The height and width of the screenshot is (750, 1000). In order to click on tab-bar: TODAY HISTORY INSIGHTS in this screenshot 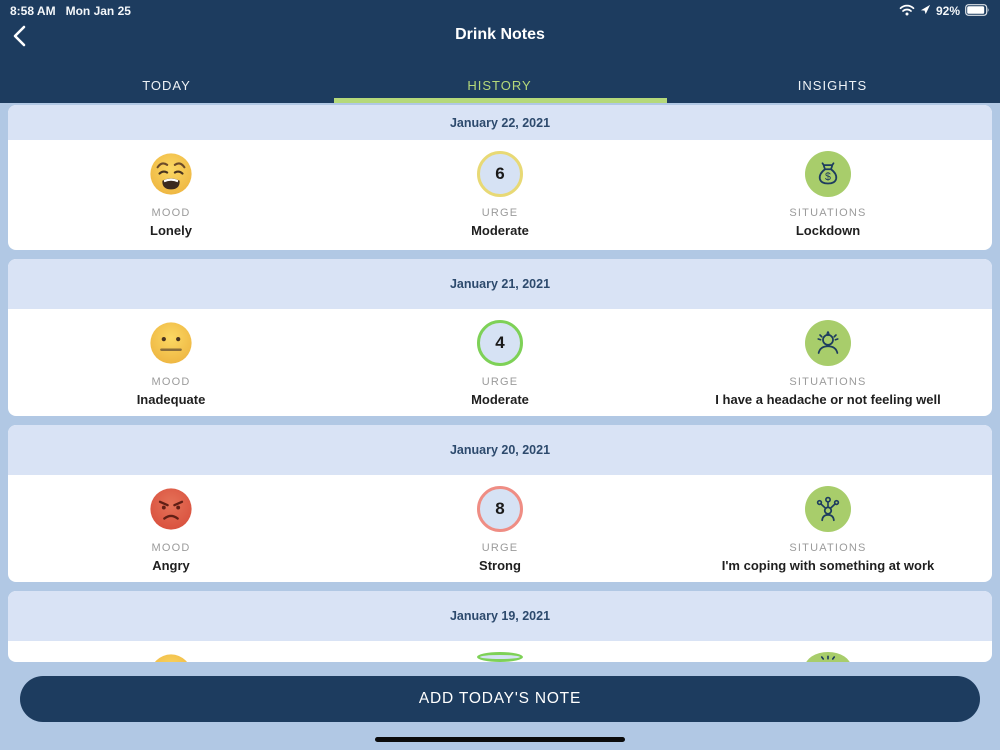, I will do `click(500, 85)`.